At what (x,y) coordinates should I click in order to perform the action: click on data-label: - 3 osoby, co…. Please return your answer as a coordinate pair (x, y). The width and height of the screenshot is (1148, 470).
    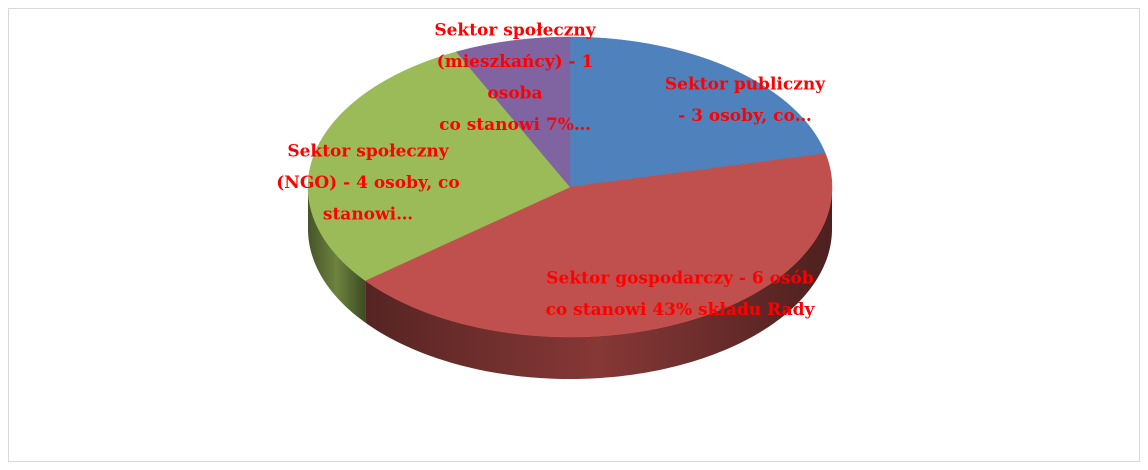
    Looking at the image, I should click on (745, 116).